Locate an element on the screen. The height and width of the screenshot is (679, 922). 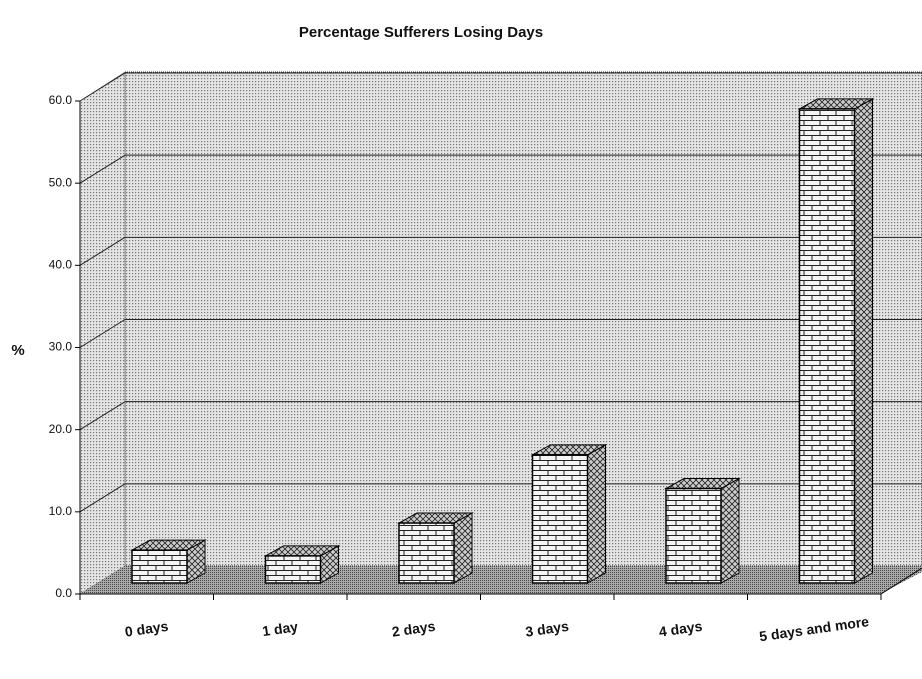
x-tick-label: 1 day is located at coordinates (280, 628).